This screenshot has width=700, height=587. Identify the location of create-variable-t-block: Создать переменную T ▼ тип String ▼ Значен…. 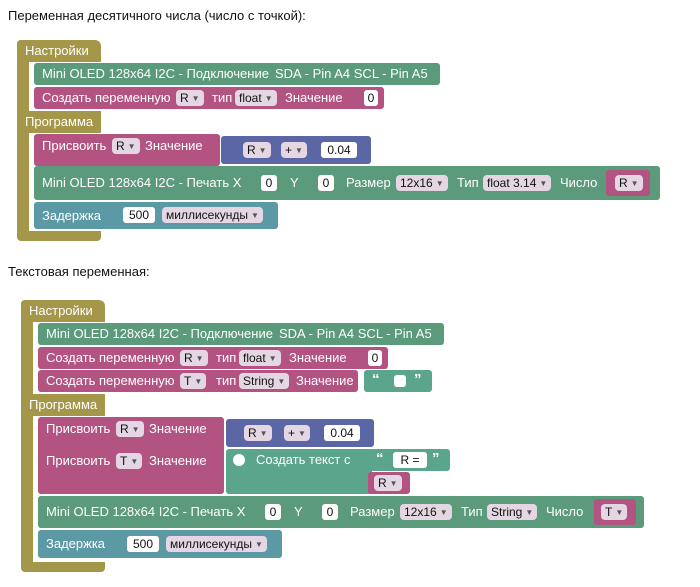
(198, 381).